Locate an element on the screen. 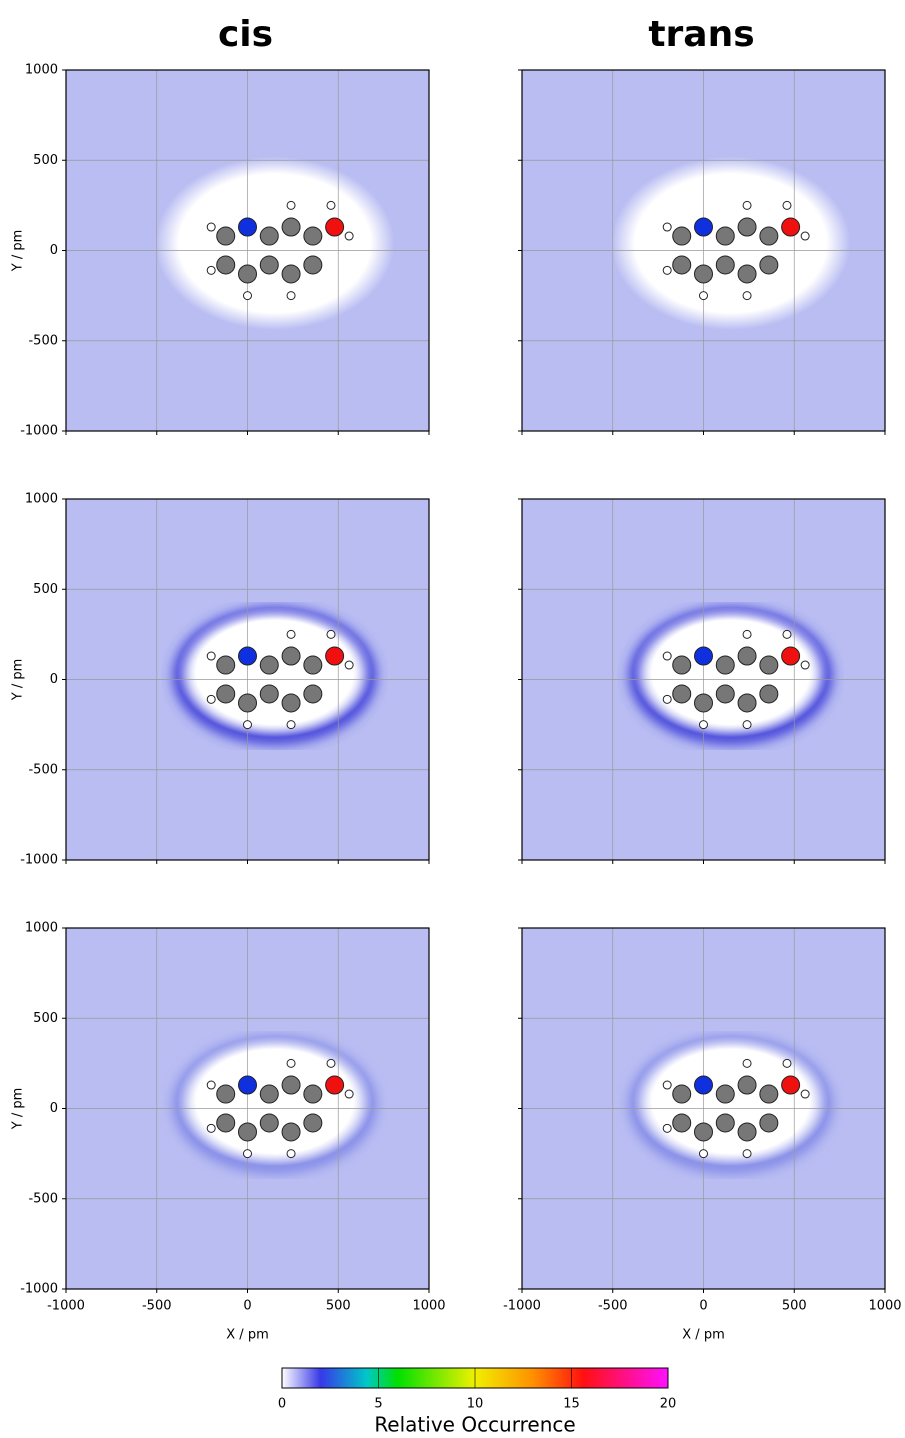  x-tick-label: 1000 is located at coordinates (884, 1306).